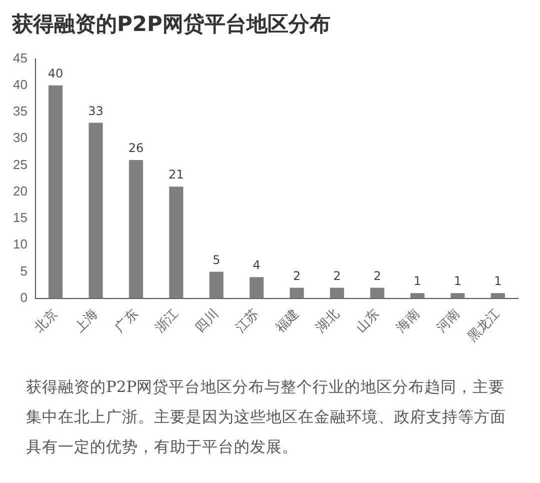  I want to click on x-tick-label: 山东, so click(367, 320).